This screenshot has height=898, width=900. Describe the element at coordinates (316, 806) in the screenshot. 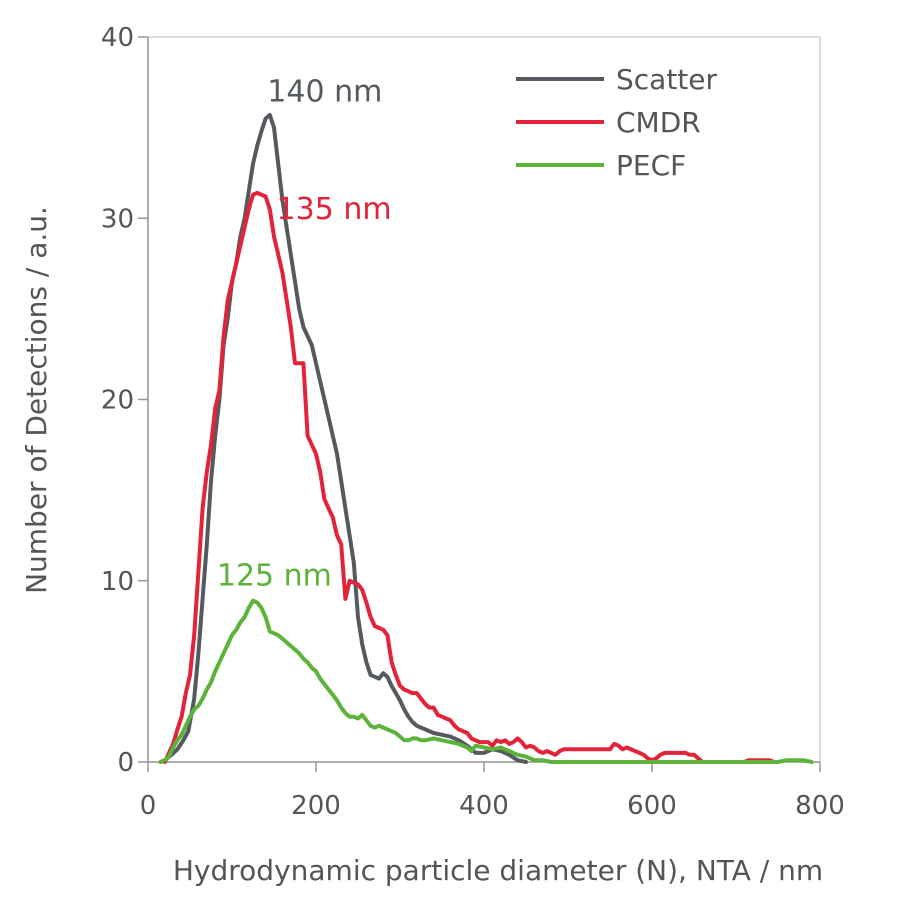

I see `x-tick-label: 200` at that location.